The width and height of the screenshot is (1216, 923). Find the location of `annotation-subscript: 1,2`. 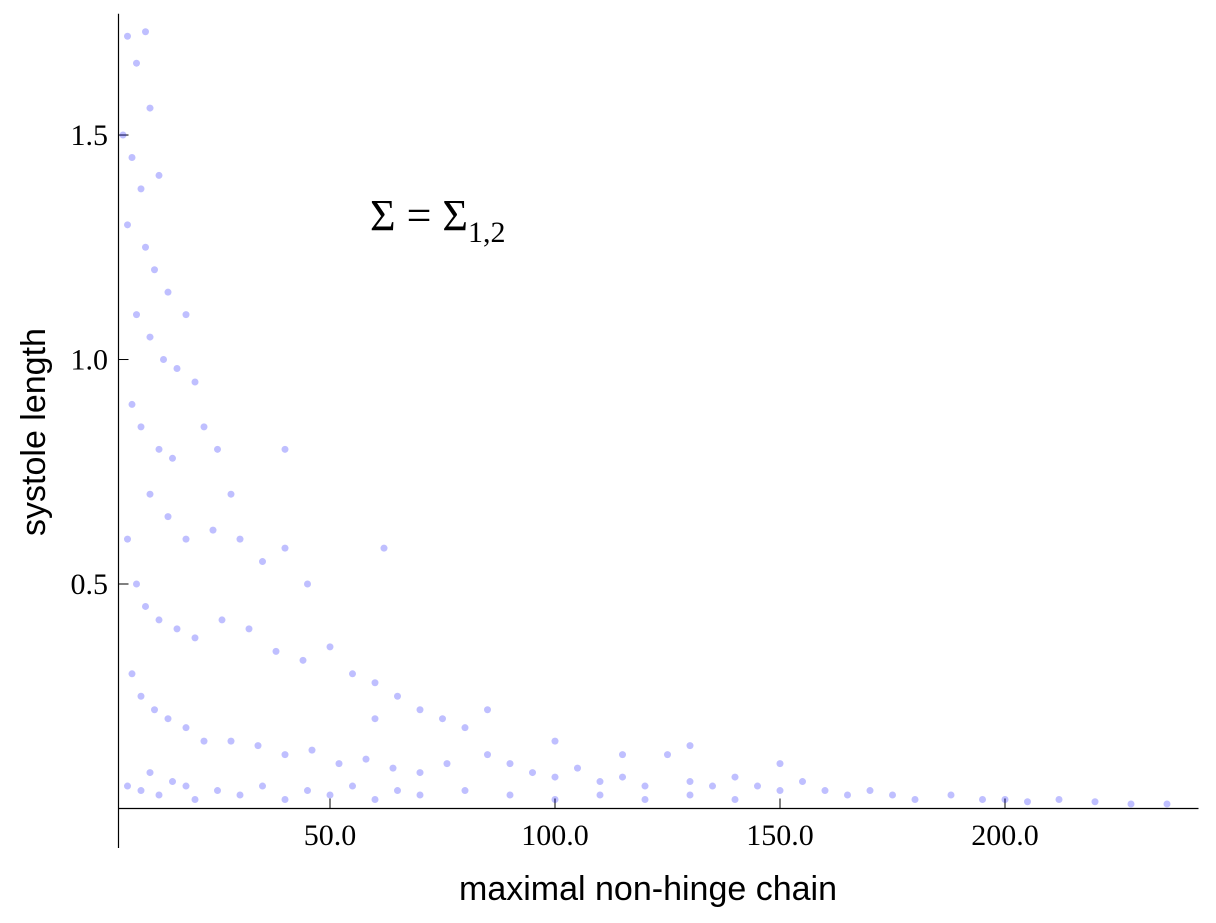

annotation-subscript: 1,2 is located at coordinates (487, 232).